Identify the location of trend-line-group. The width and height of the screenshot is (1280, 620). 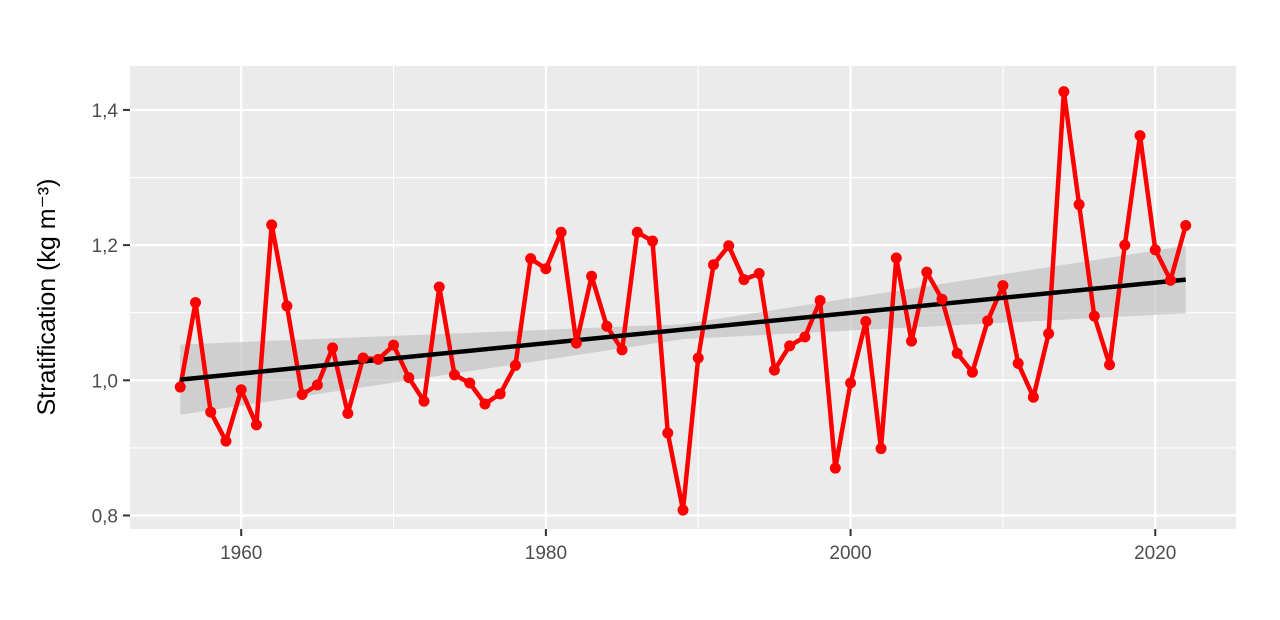
(683, 329).